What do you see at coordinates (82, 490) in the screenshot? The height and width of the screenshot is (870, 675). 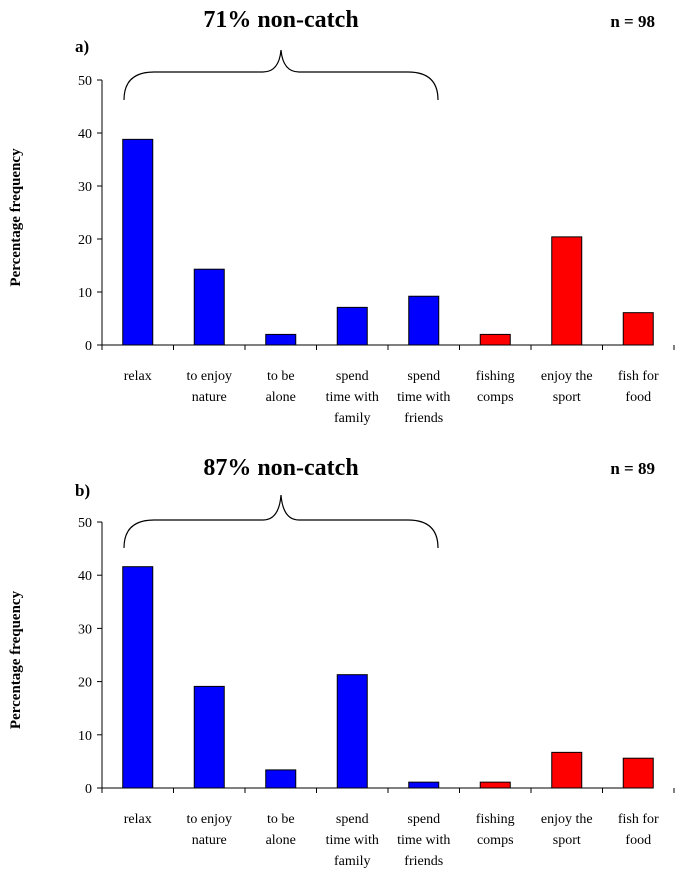 I see `panel-label: b)` at bounding box center [82, 490].